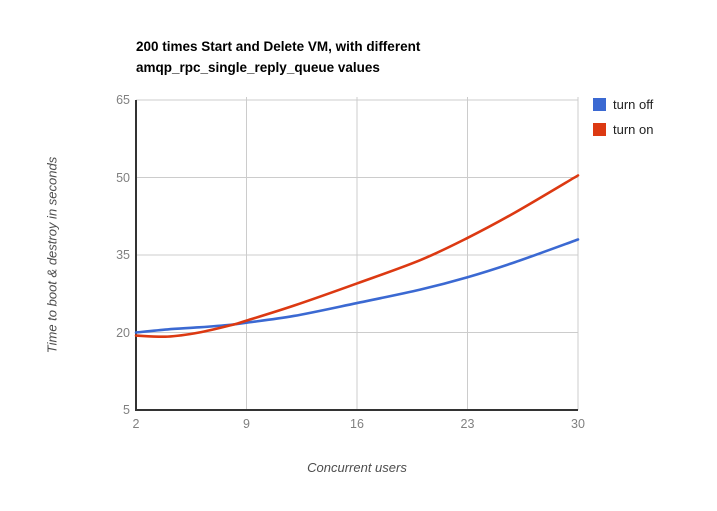 Image resolution: width=717 pixels, height=511 pixels. What do you see at coordinates (136, 424) in the screenshot?
I see `x-tick-label: 2` at bounding box center [136, 424].